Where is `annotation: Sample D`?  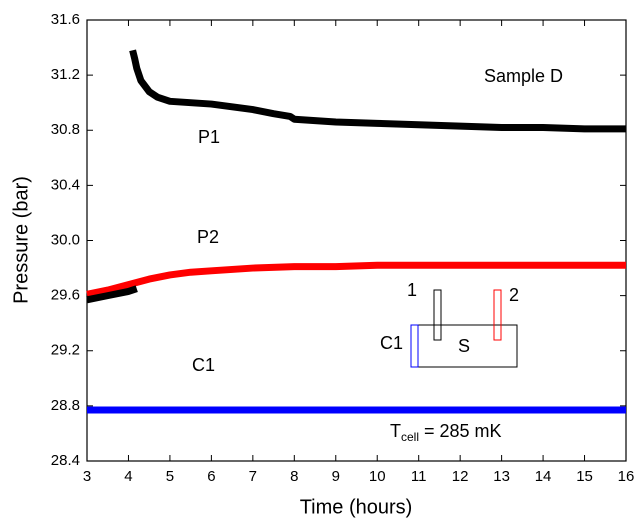 annotation: Sample D is located at coordinates (523, 76).